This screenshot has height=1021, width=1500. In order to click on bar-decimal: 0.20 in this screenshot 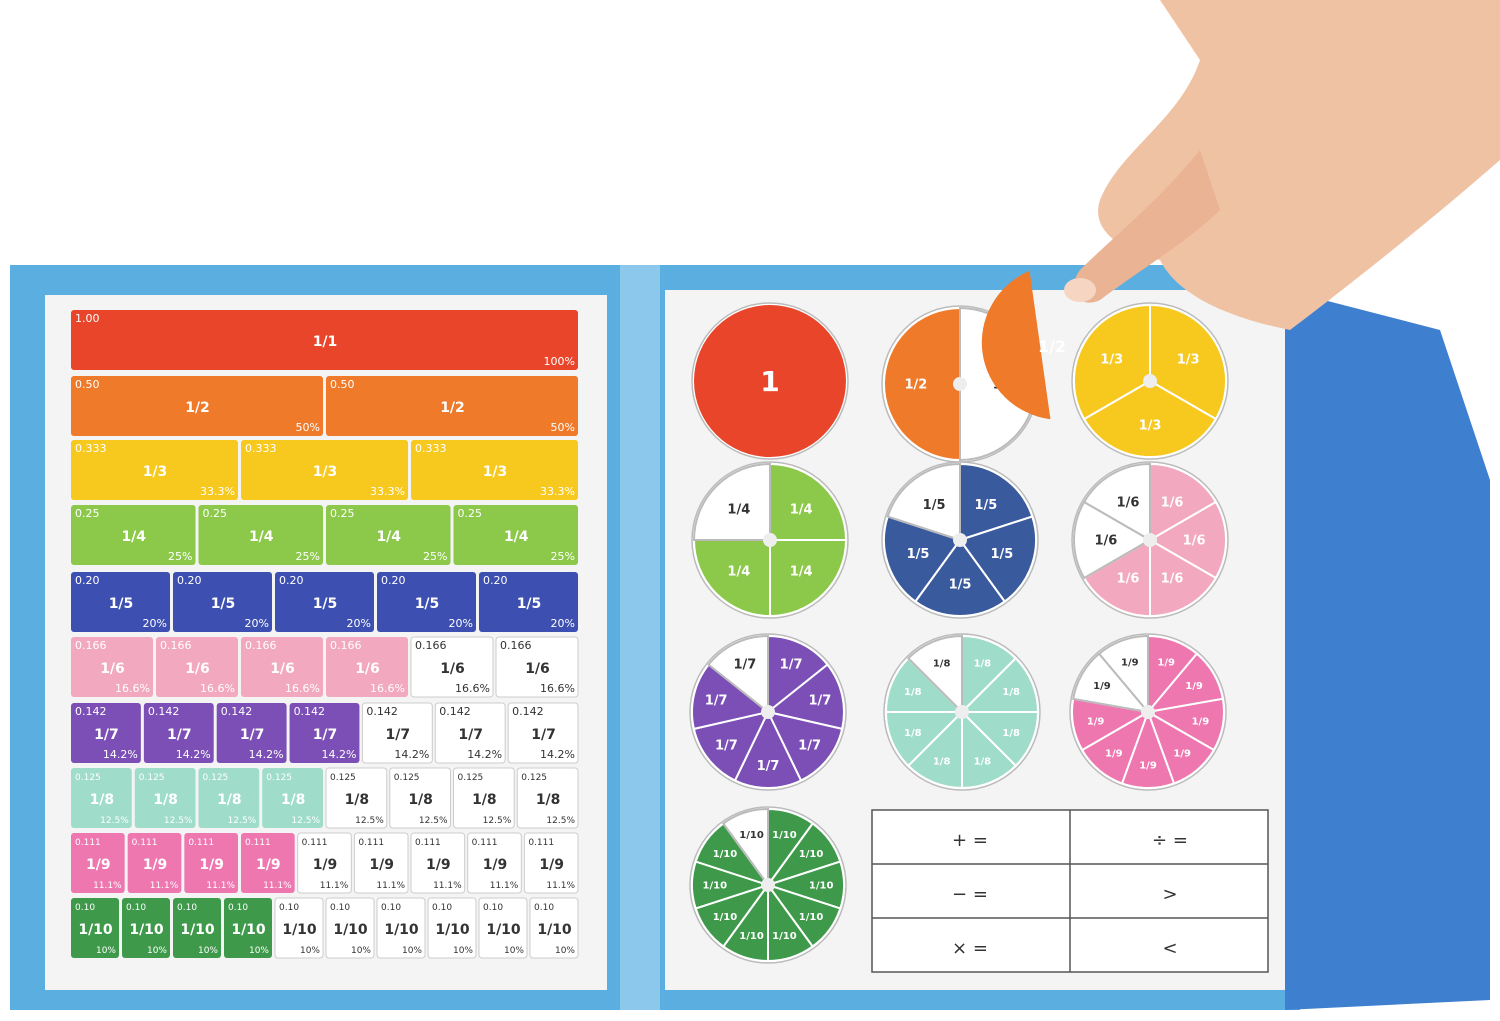, I will do `click(87, 580)`.